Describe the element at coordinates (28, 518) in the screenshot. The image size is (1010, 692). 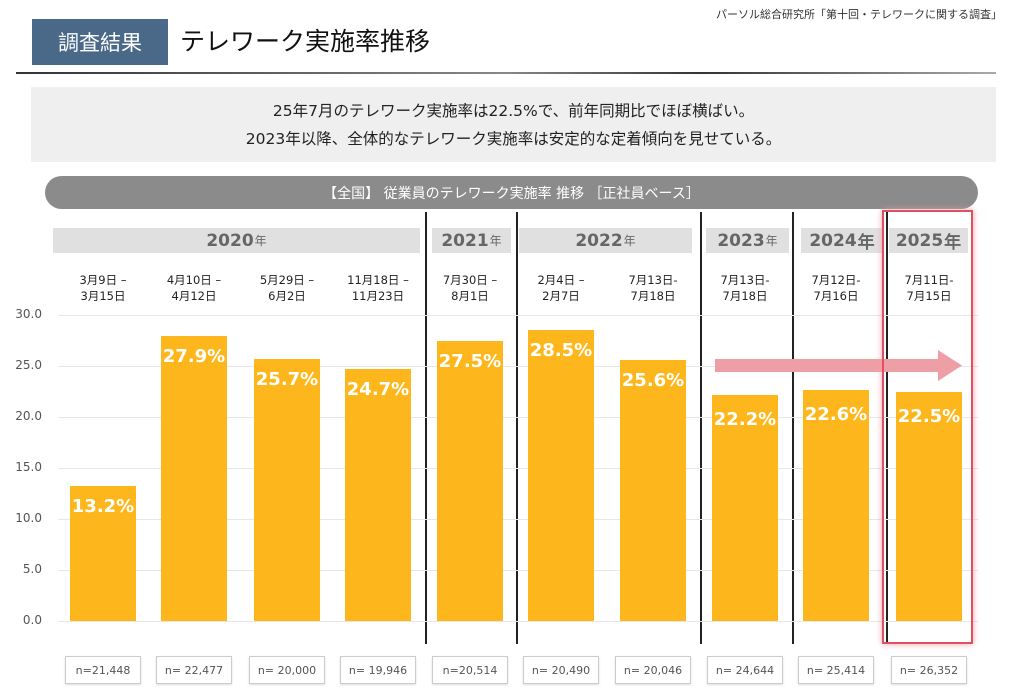
I see `y-tick-label: 10.0` at that location.